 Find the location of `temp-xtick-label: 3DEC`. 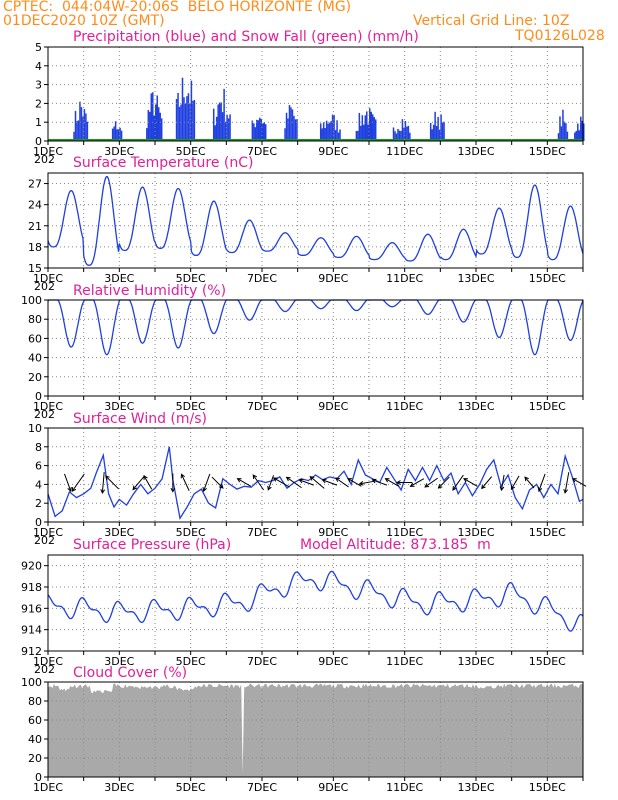

temp-xtick-label: 3DEC is located at coordinates (119, 278).